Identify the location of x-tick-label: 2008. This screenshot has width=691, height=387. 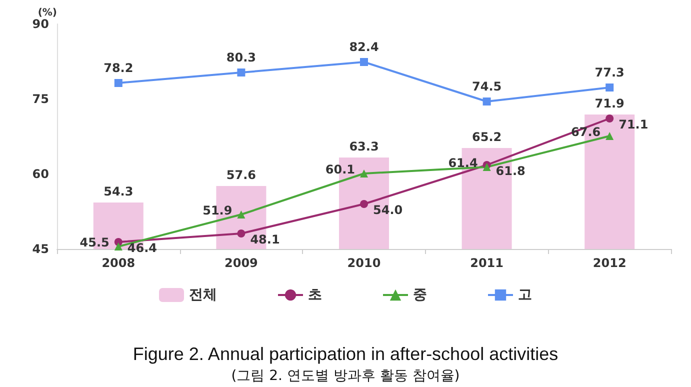
(119, 263).